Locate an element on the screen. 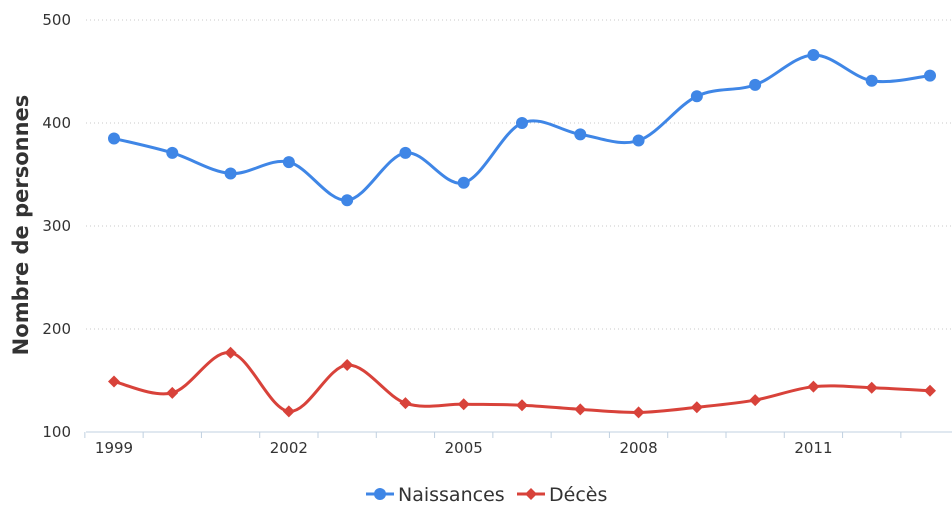  series-deces is located at coordinates (522, 382).